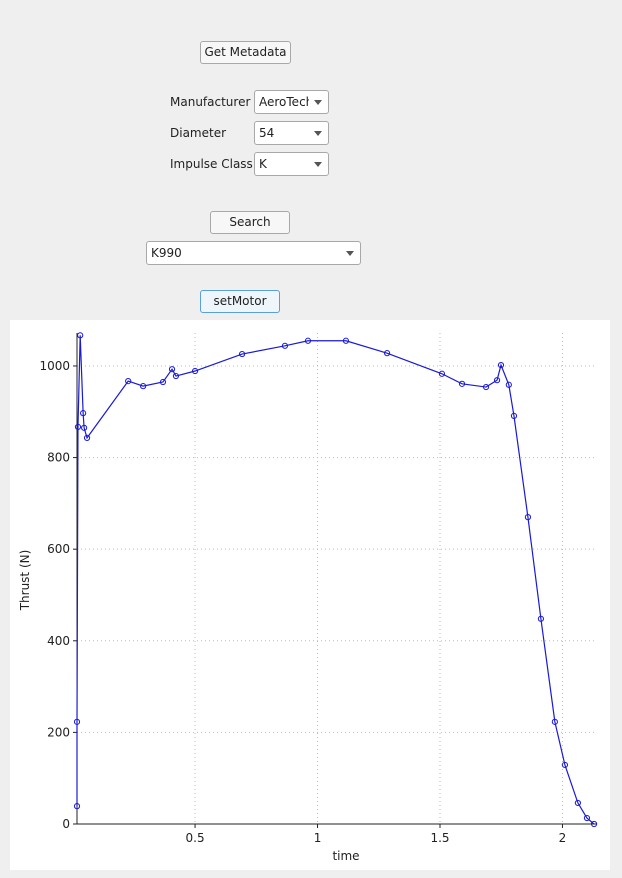 Image resolution: width=622 pixels, height=878 pixels. Describe the element at coordinates (345, 856) in the screenshot. I see `x-axis-label: time` at that location.